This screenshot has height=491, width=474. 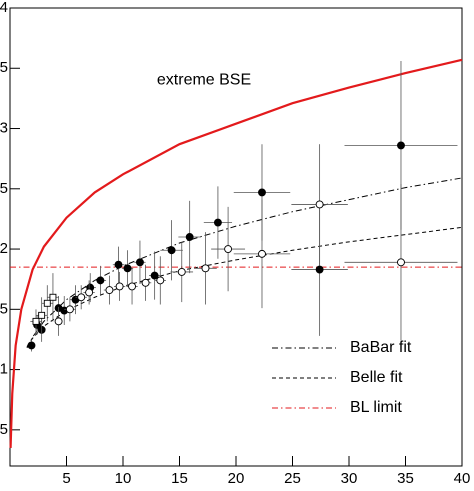 I want to click on y-tick-label: 3, so click(x=4, y=127).